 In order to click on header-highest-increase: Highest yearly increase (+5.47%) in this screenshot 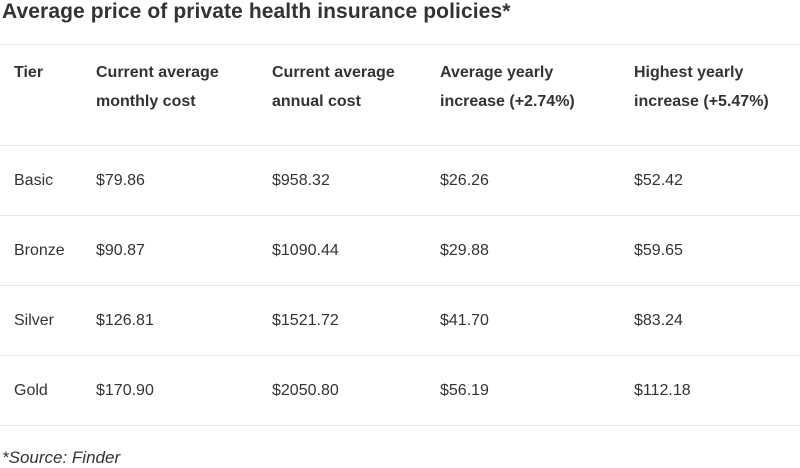, I will do `click(716, 95)`.